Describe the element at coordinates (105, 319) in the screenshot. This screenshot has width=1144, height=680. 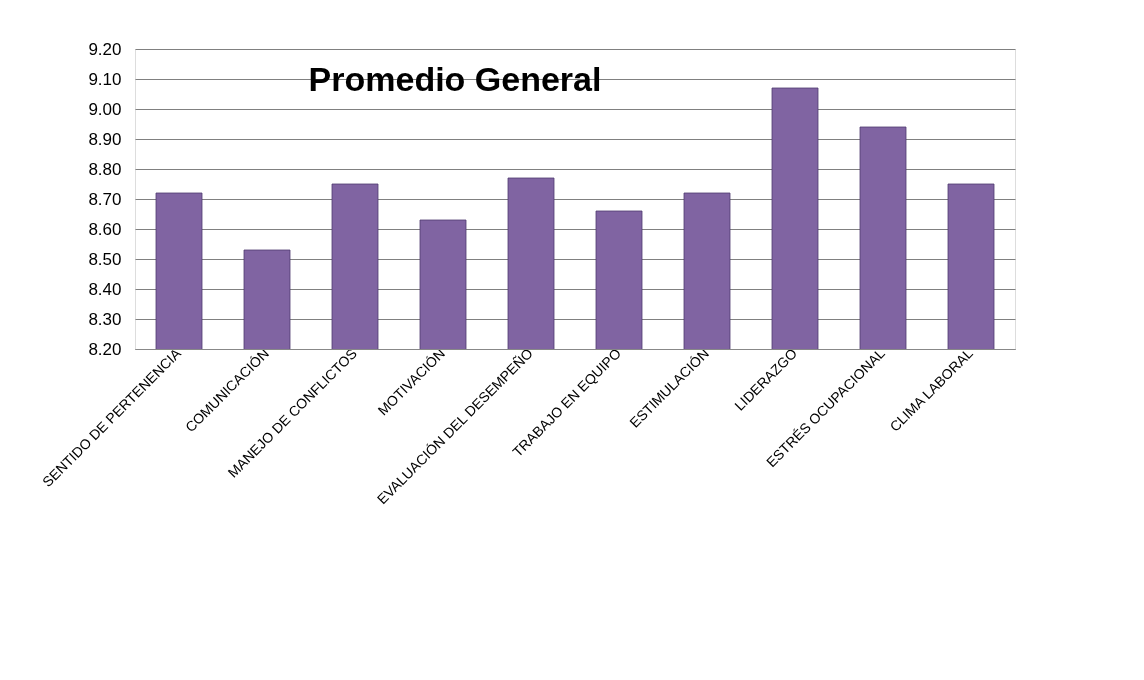
I see `y-tick-label: 8.30` at that location.